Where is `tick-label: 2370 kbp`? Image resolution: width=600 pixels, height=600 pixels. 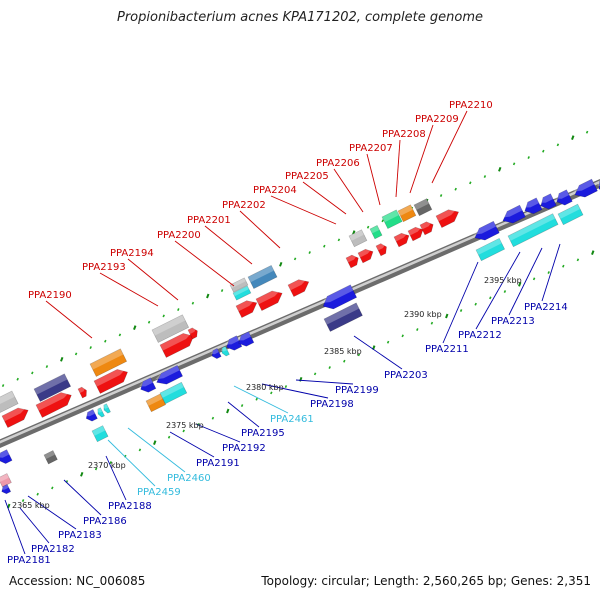
tick-label: 2370 kbp is located at coordinates (107, 465).